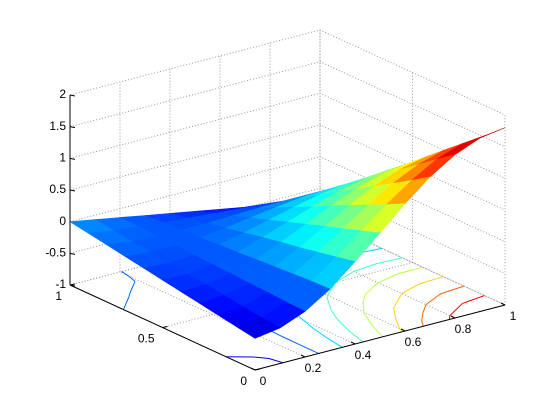 This screenshot has width=554, height=415. What do you see at coordinates (463, 329) in the screenshot?
I see `x-tick-label: 0.8` at bounding box center [463, 329].